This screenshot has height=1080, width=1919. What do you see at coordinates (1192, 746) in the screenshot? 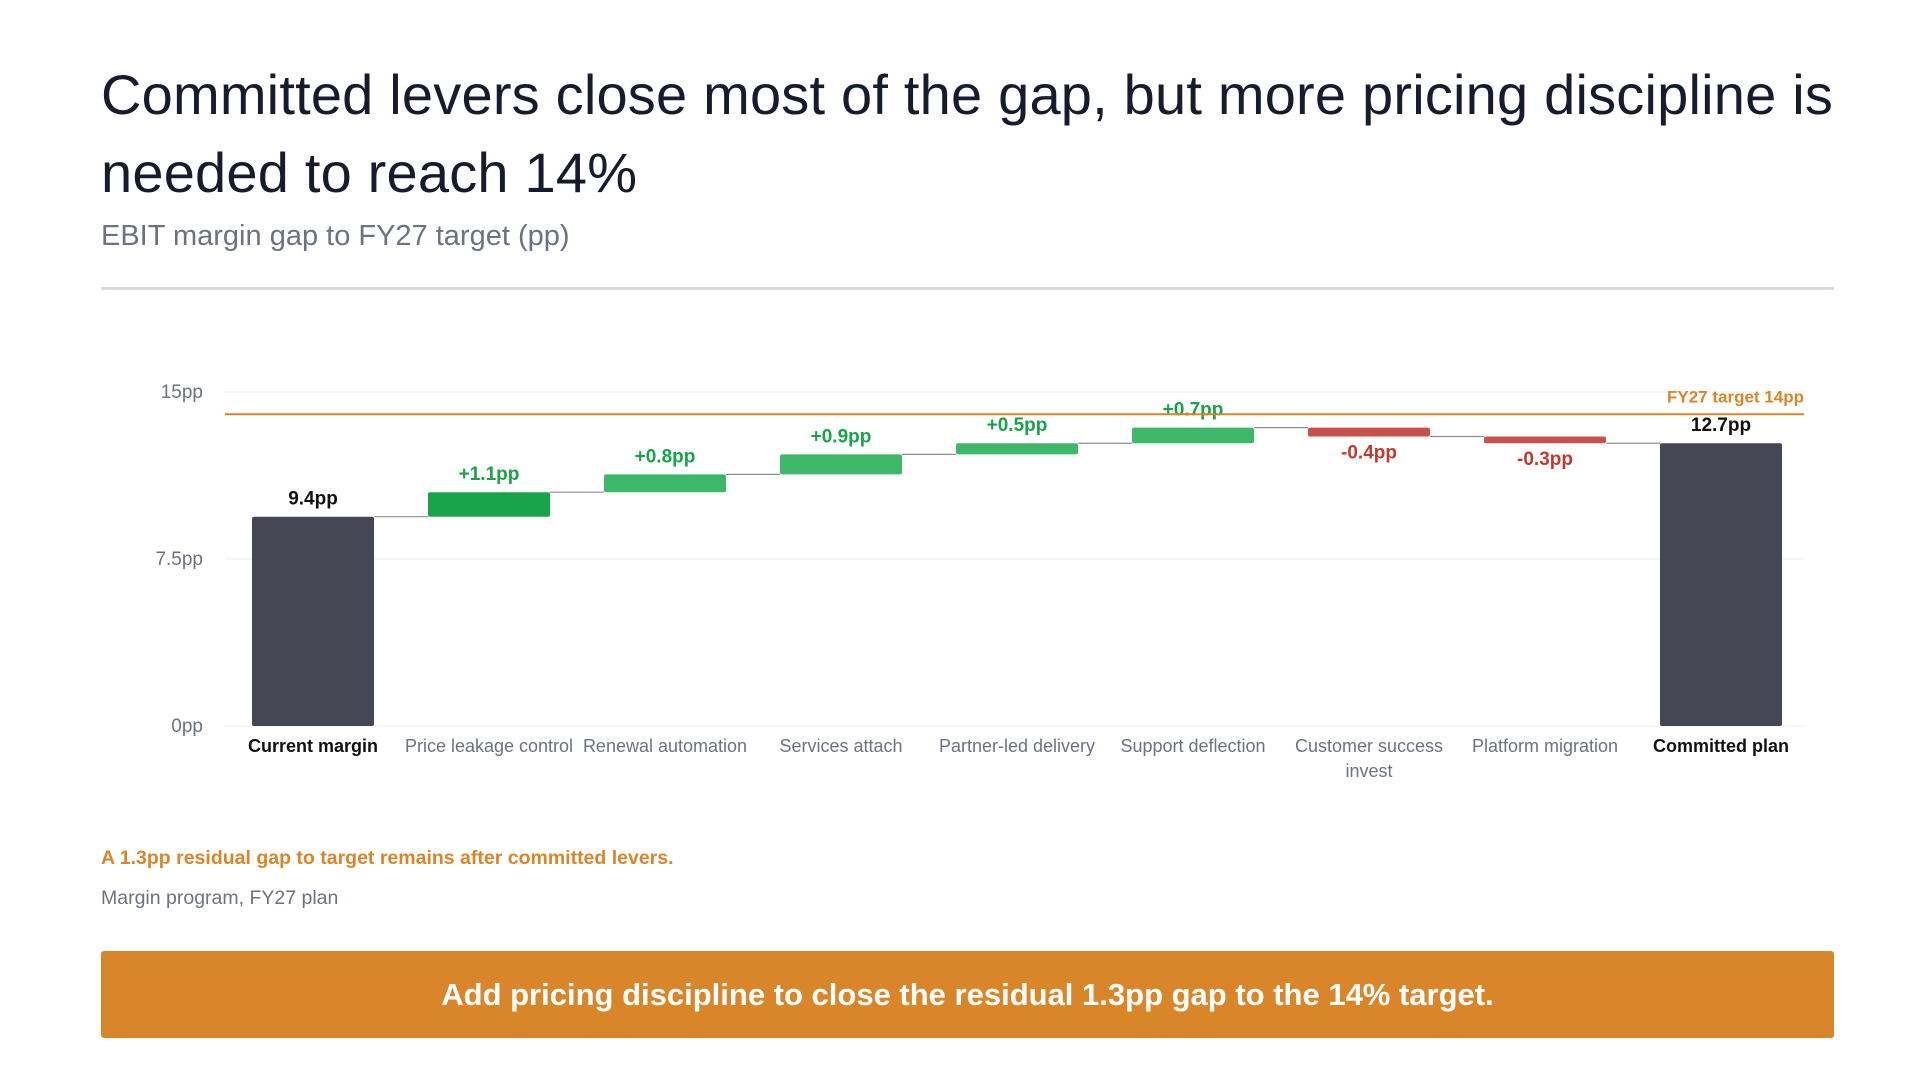
I see `x-category-label: Support deflection` at bounding box center [1192, 746].